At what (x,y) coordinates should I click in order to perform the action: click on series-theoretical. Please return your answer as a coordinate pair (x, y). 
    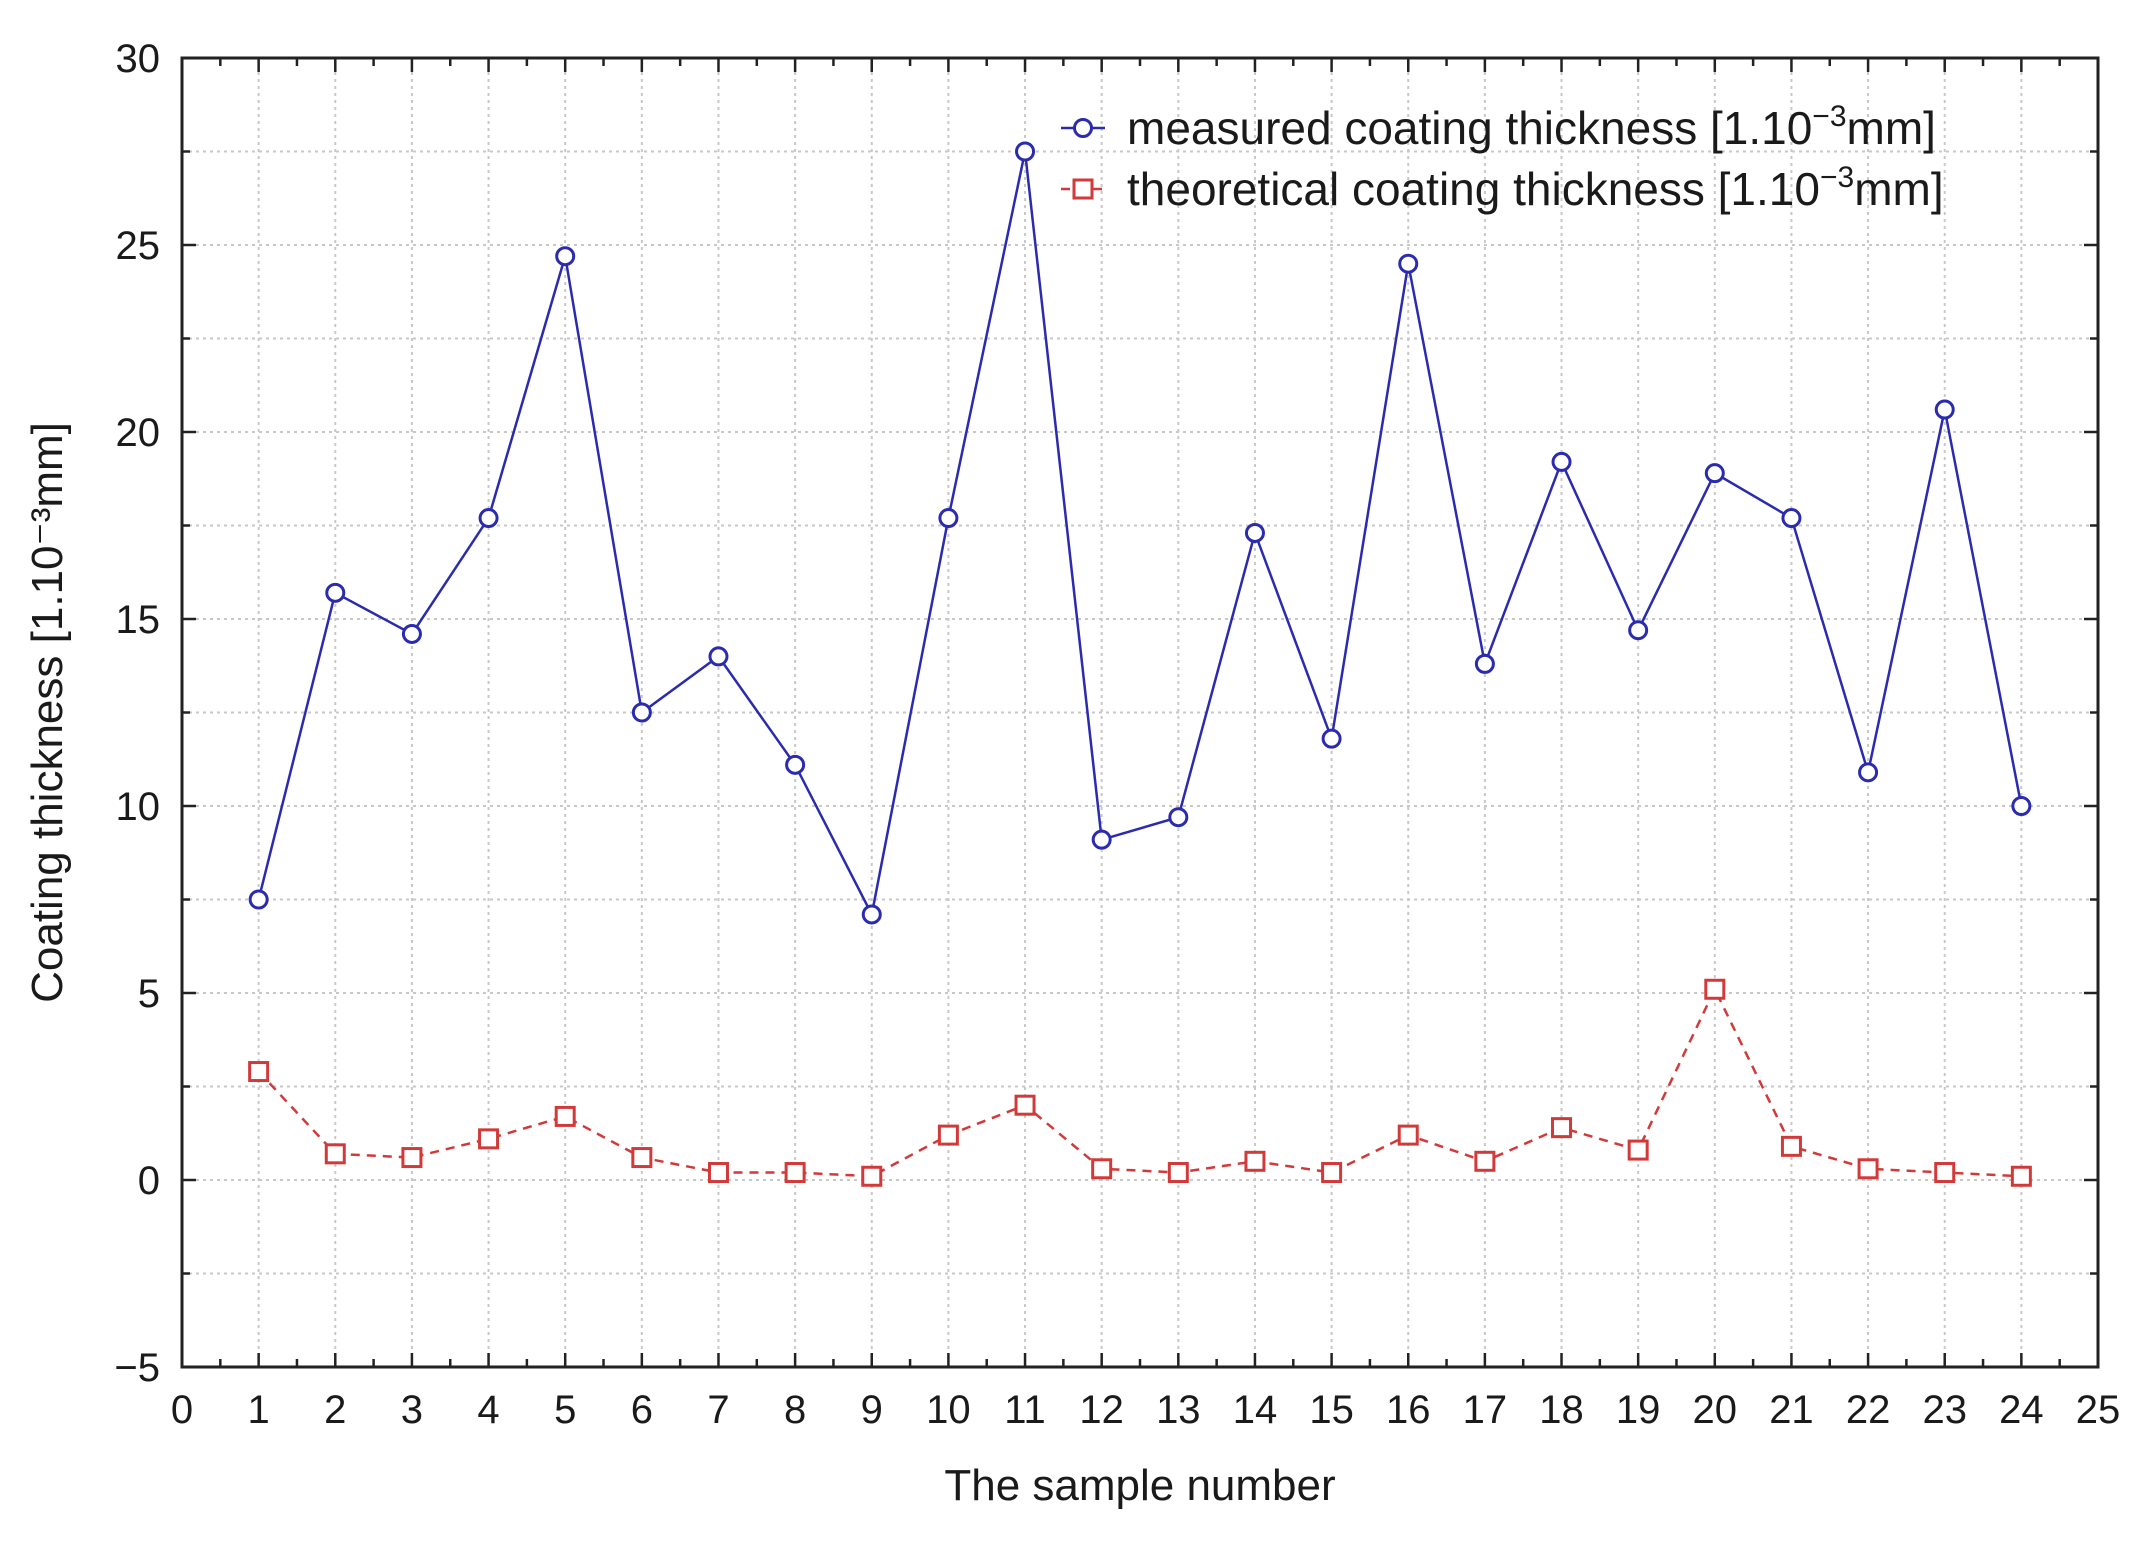
    Looking at the image, I should click on (1140, 1082).